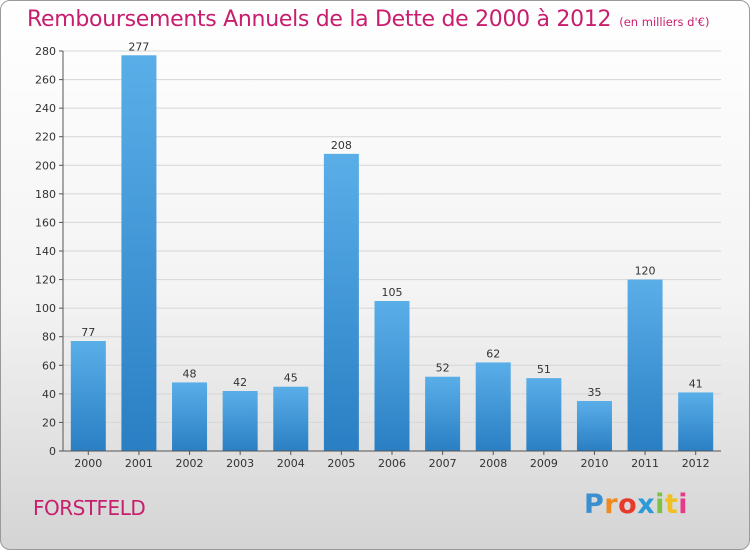 The width and height of the screenshot is (750, 550). I want to click on logo-letter: x, so click(646, 504).